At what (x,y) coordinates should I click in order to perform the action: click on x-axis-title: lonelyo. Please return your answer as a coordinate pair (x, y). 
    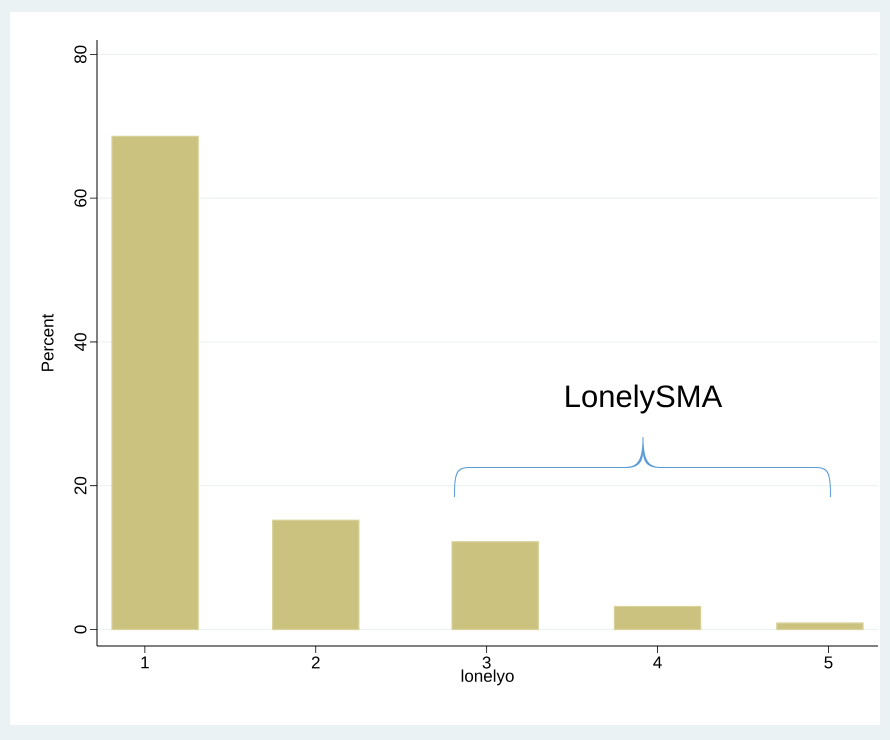
    Looking at the image, I should click on (488, 677).